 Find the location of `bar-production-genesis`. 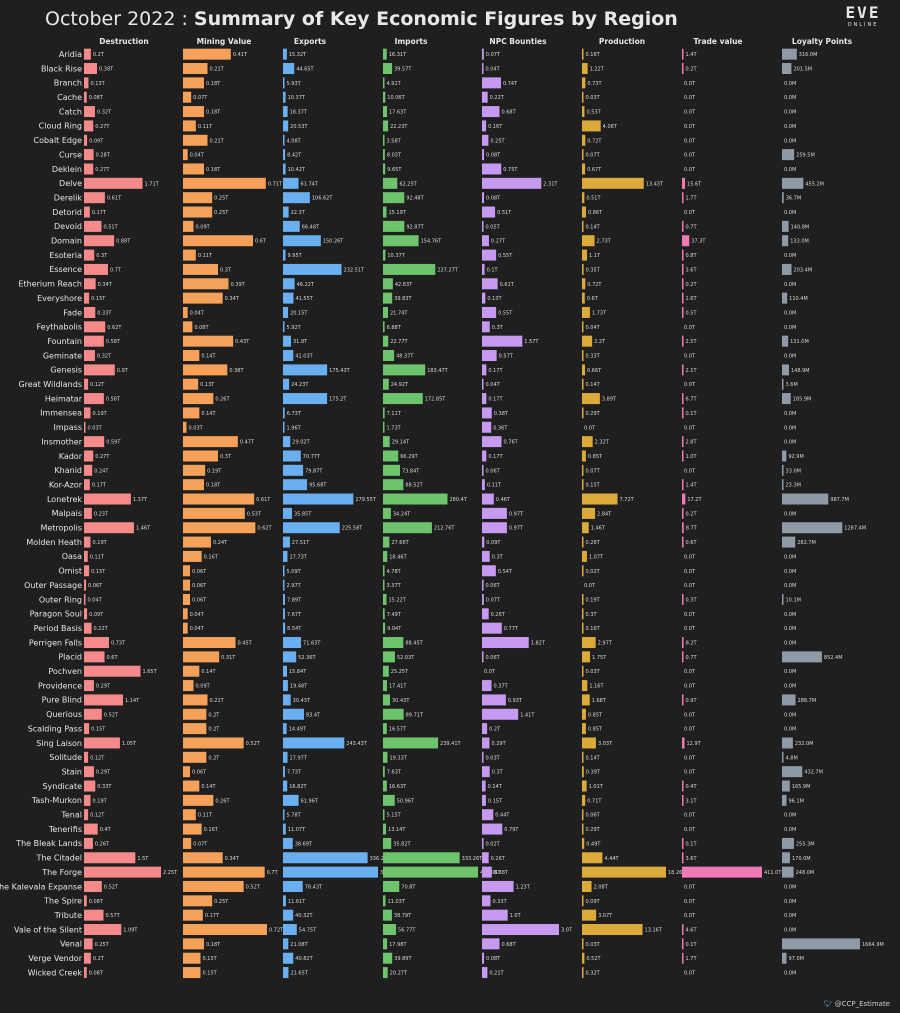

bar-production-genesis is located at coordinates (584, 370).